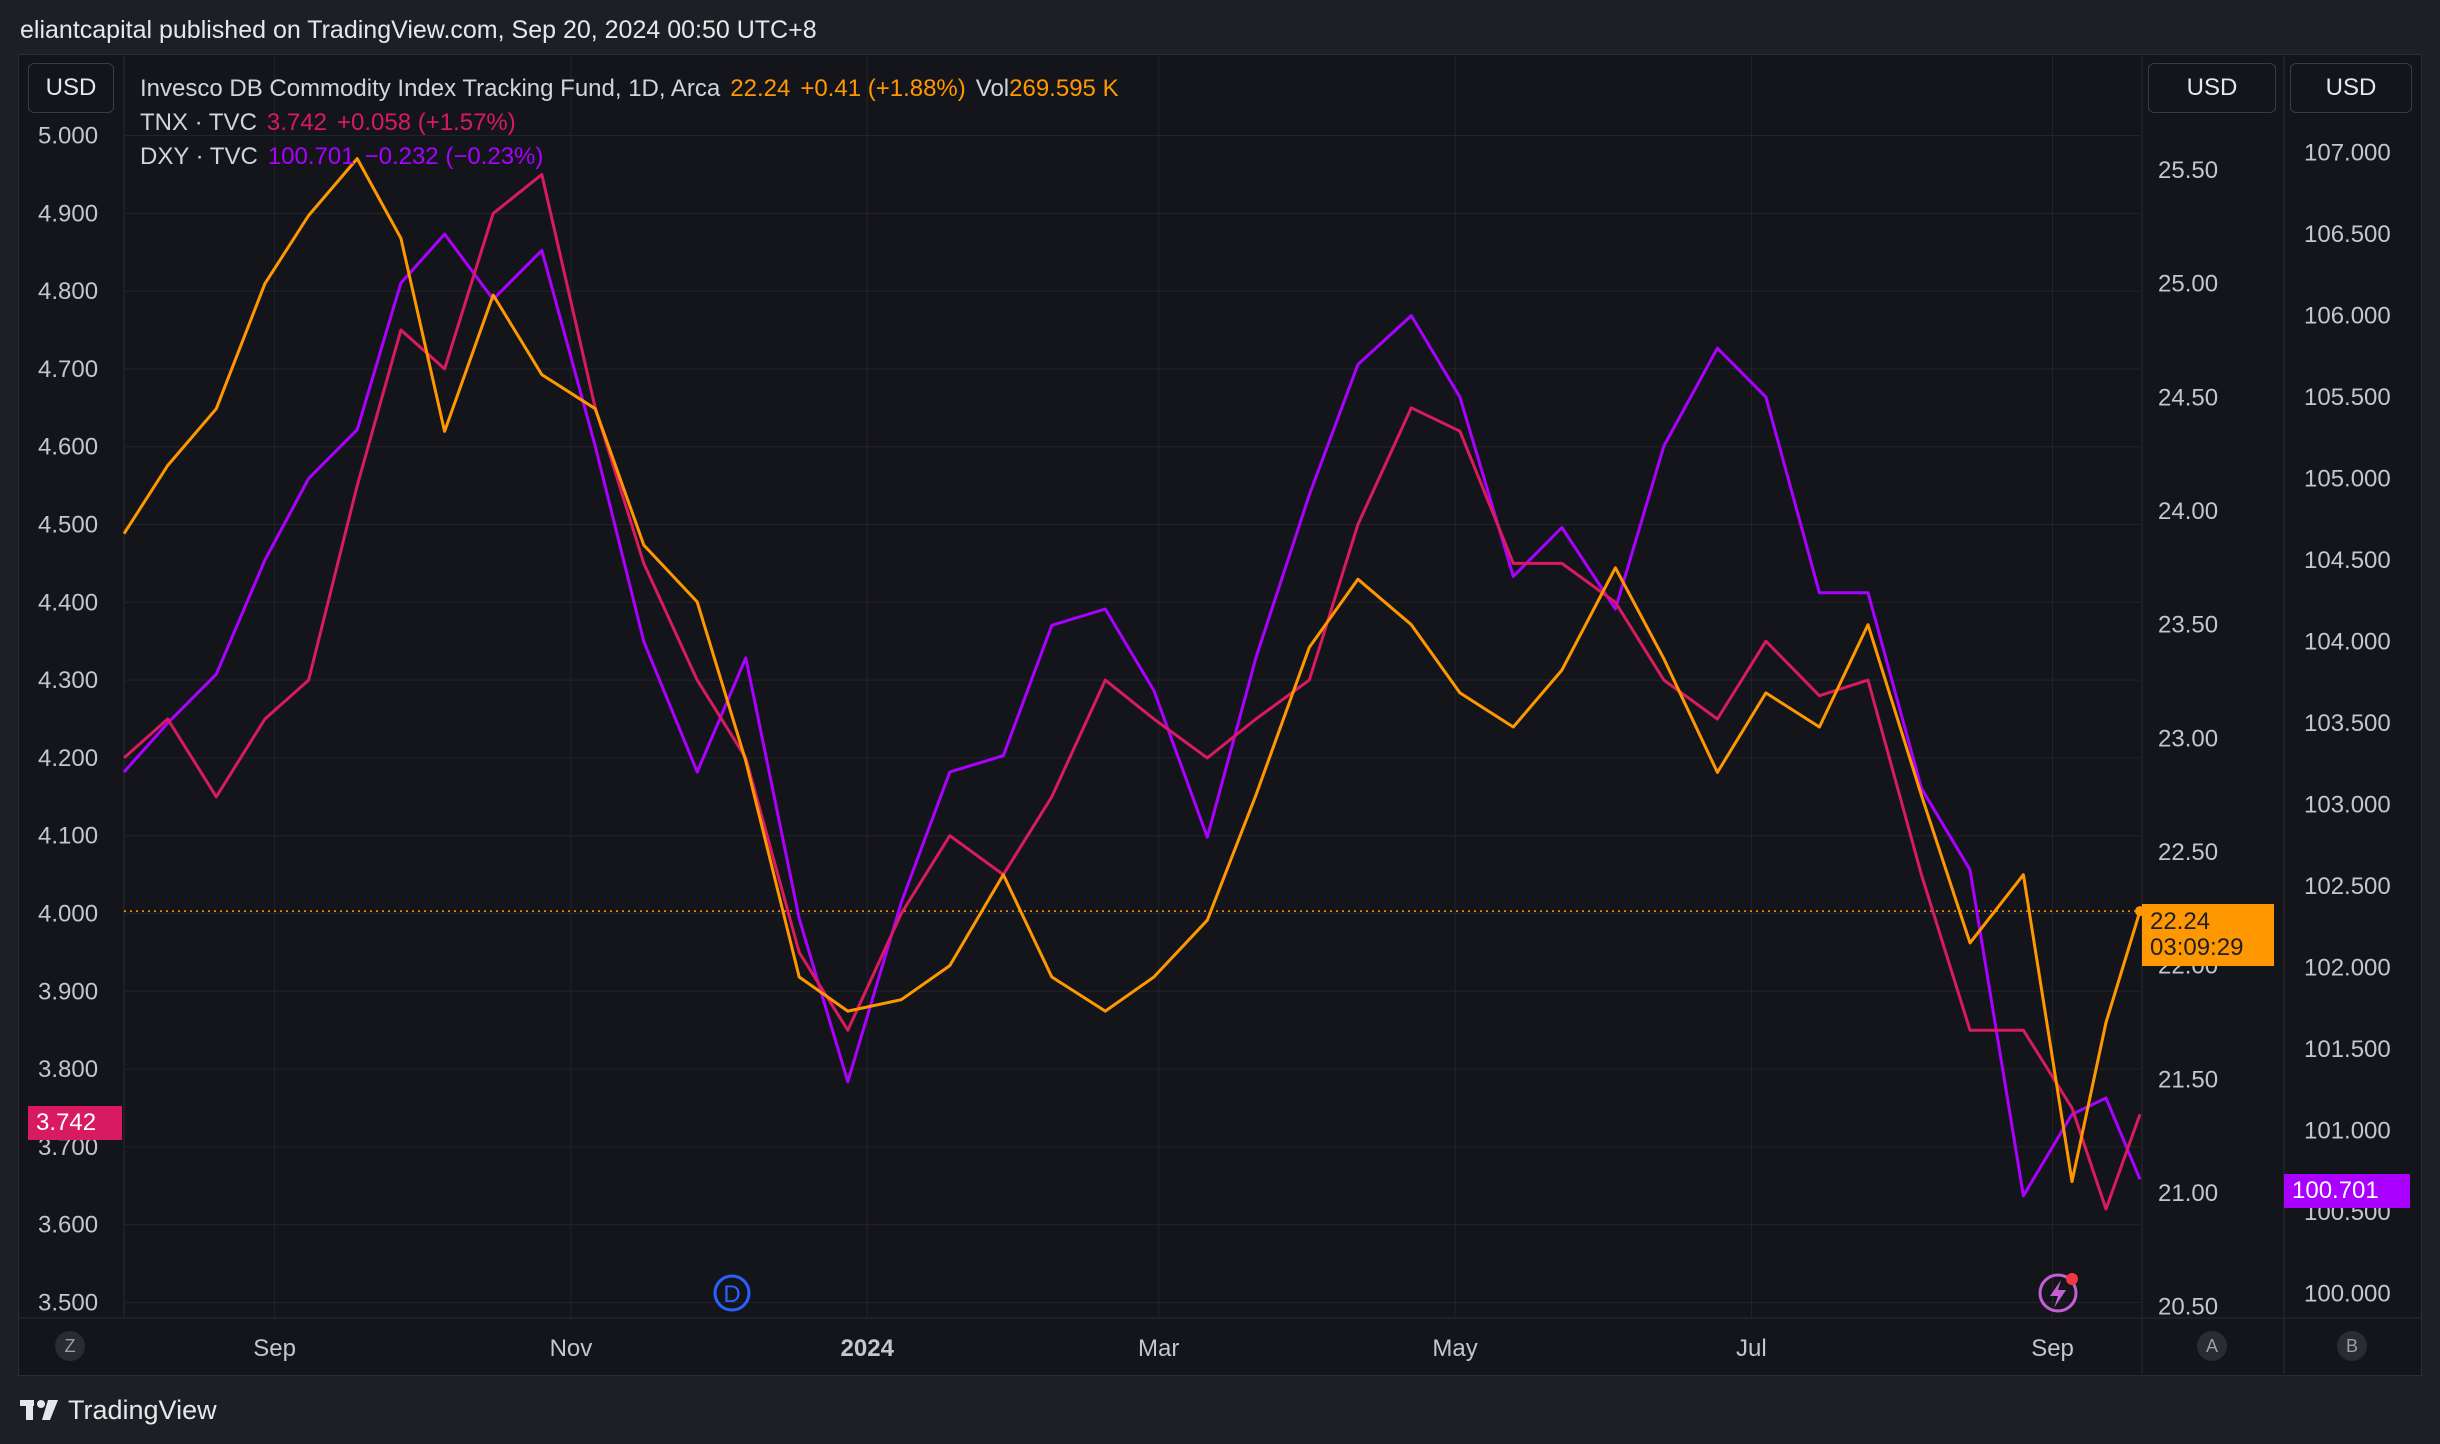 Image resolution: width=2440 pixels, height=1444 pixels. Describe the element at coordinates (199, 156) in the screenshot. I see `legend-dxy-name: DXY · TVC` at that location.